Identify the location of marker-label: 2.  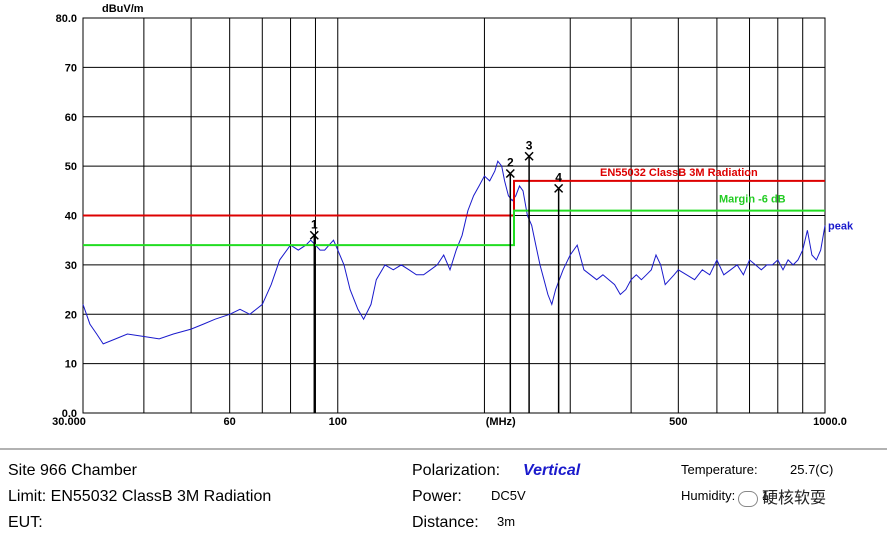
(510, 163).